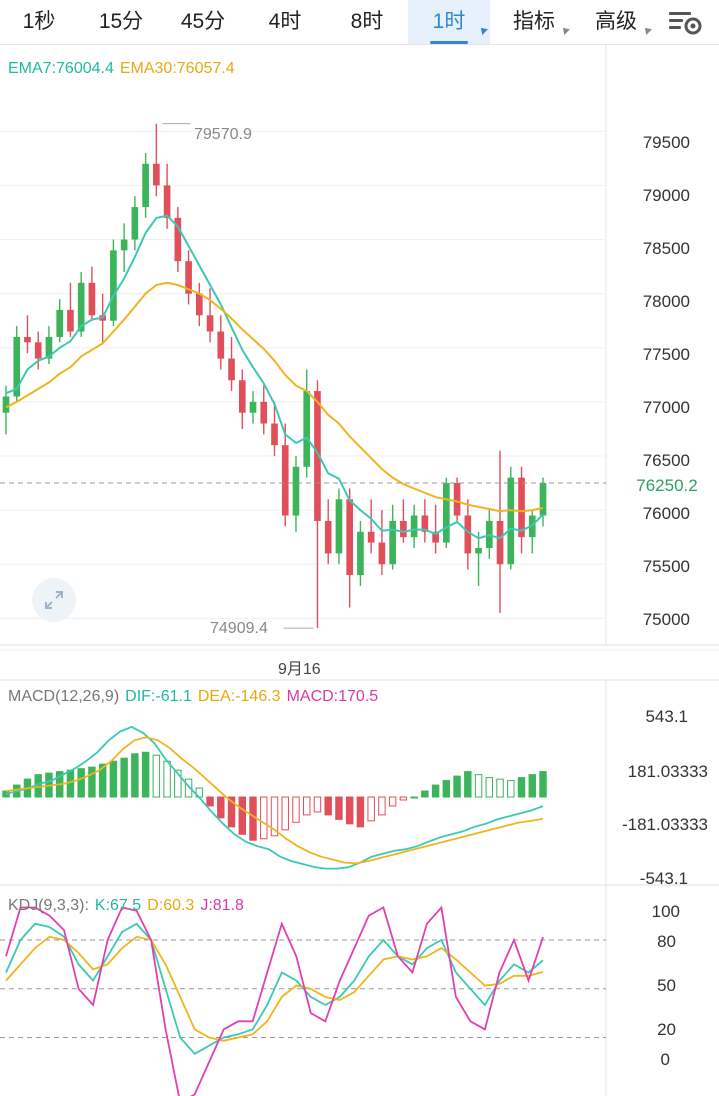  What do you see at coordinates (239, 696) in the screenshot?
I see `dea-legend: DEA:-146.3` at bounding box center [239, 696].